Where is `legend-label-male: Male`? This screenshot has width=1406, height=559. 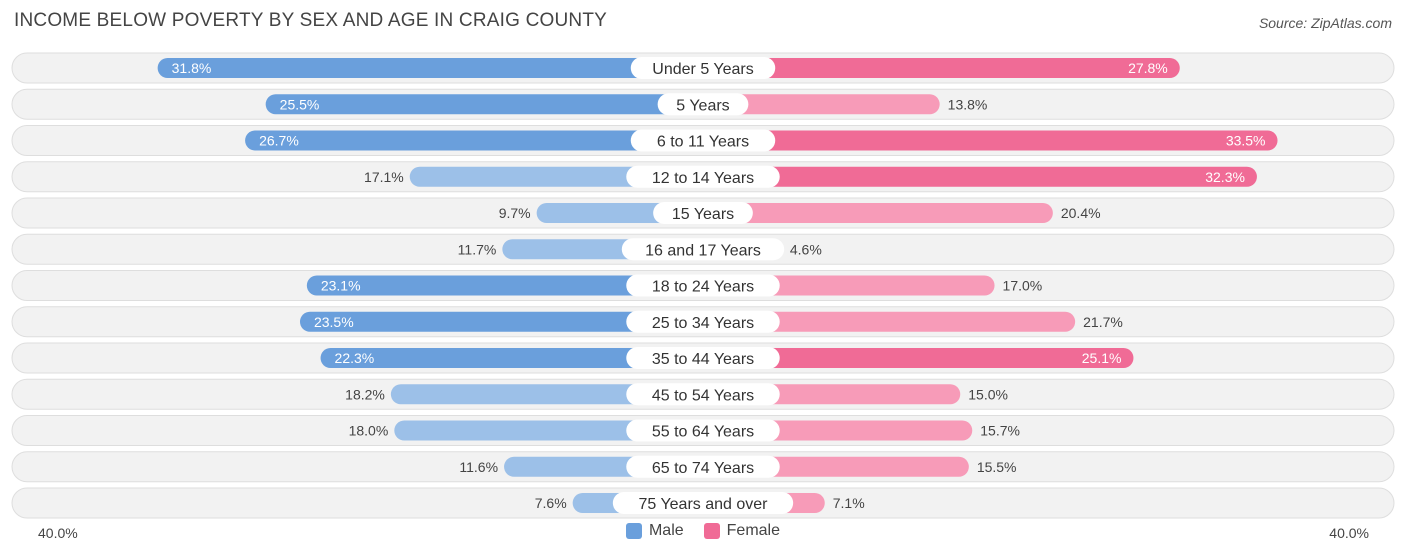 legend-label-male: Male is located at coordinates (666, 530).